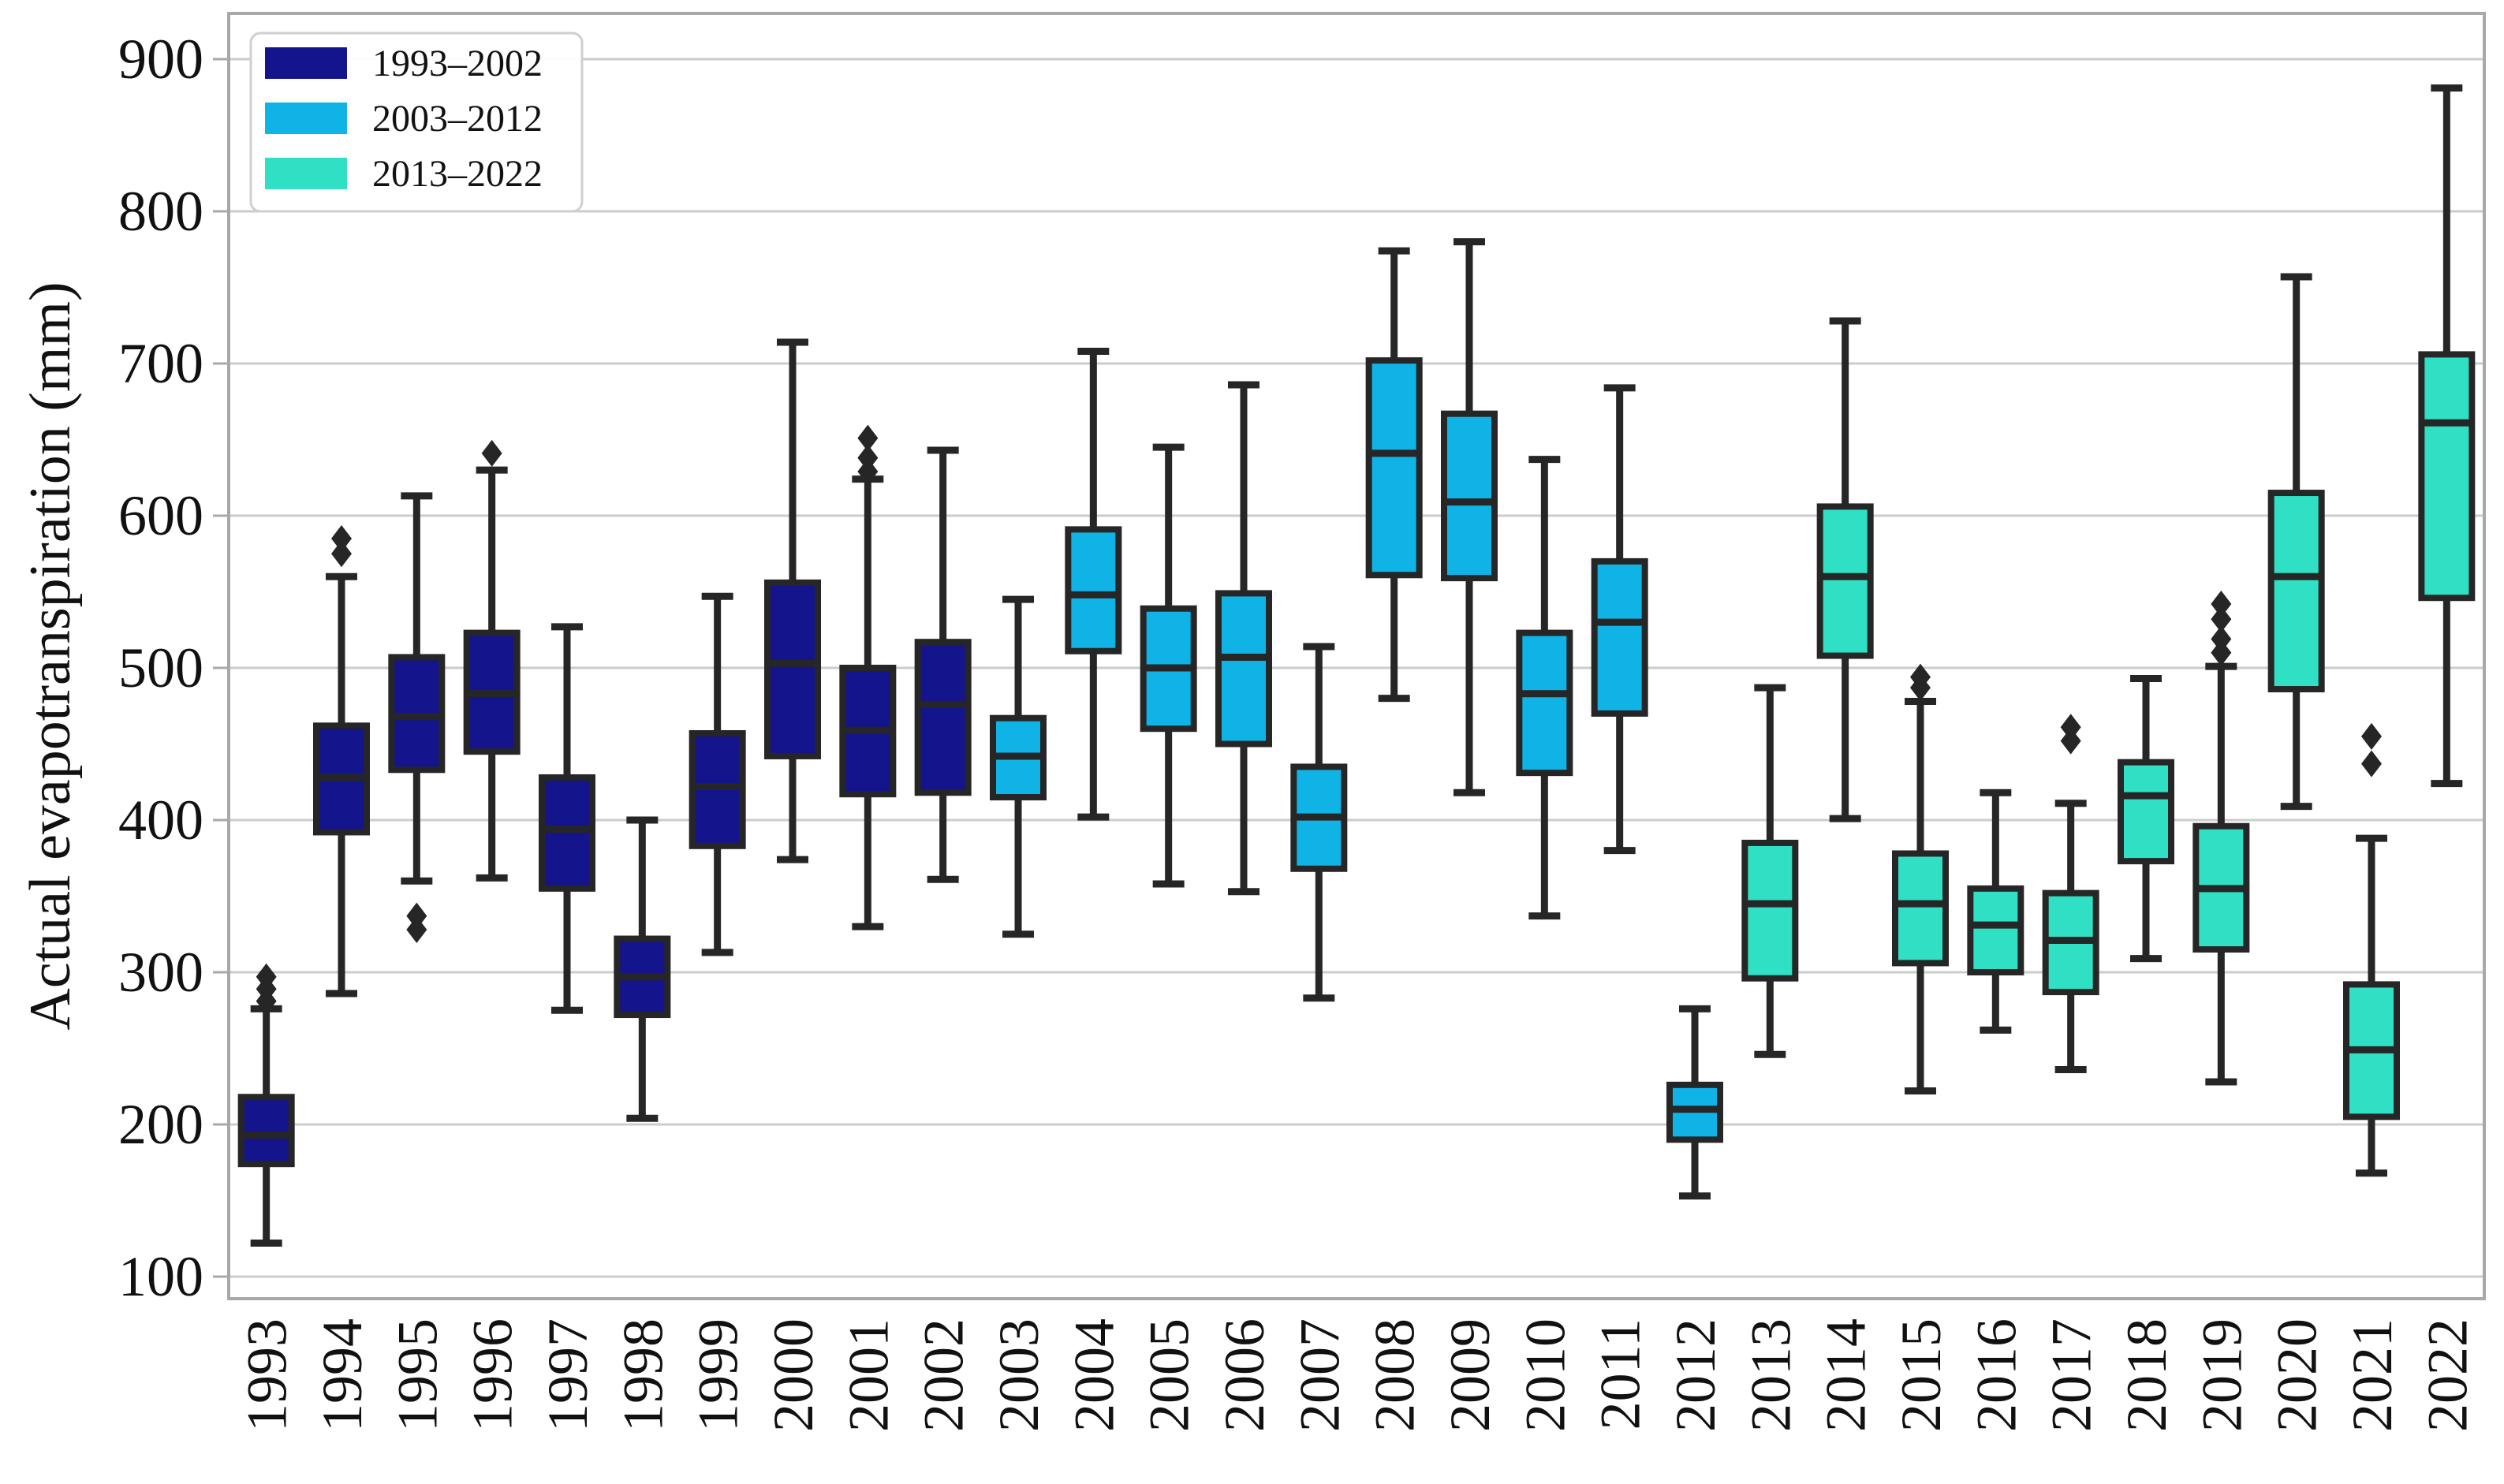 This screenshot has height=1484, width=2504. What do you see at coordinates (458, 119) in the screenshot?
I see `legend-label-1: 2003–2012` at bounding box center [458, 119].